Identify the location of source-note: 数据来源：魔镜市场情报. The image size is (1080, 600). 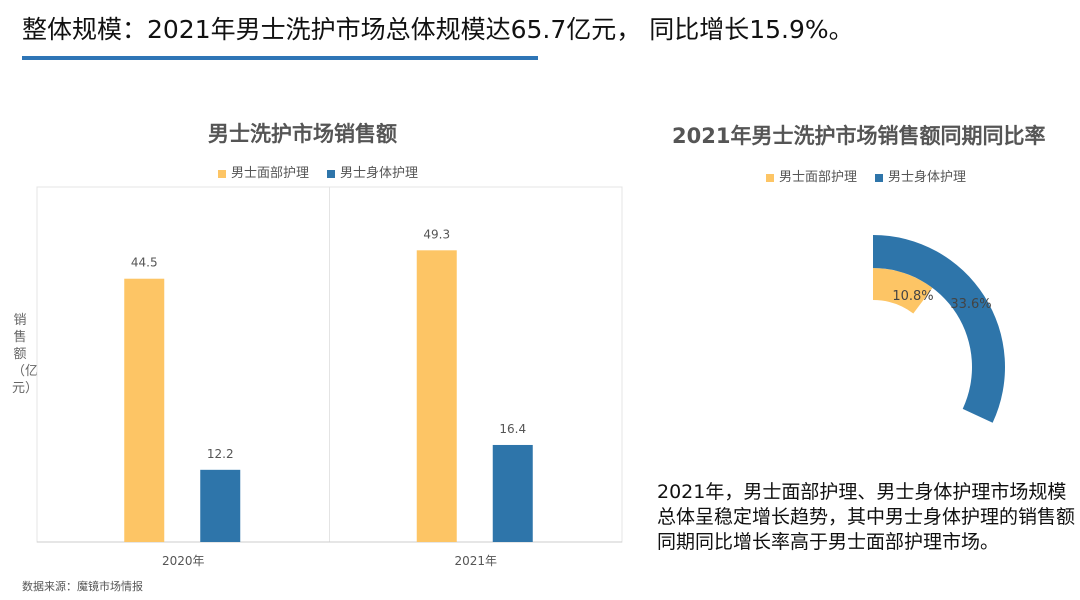
(82, 586).